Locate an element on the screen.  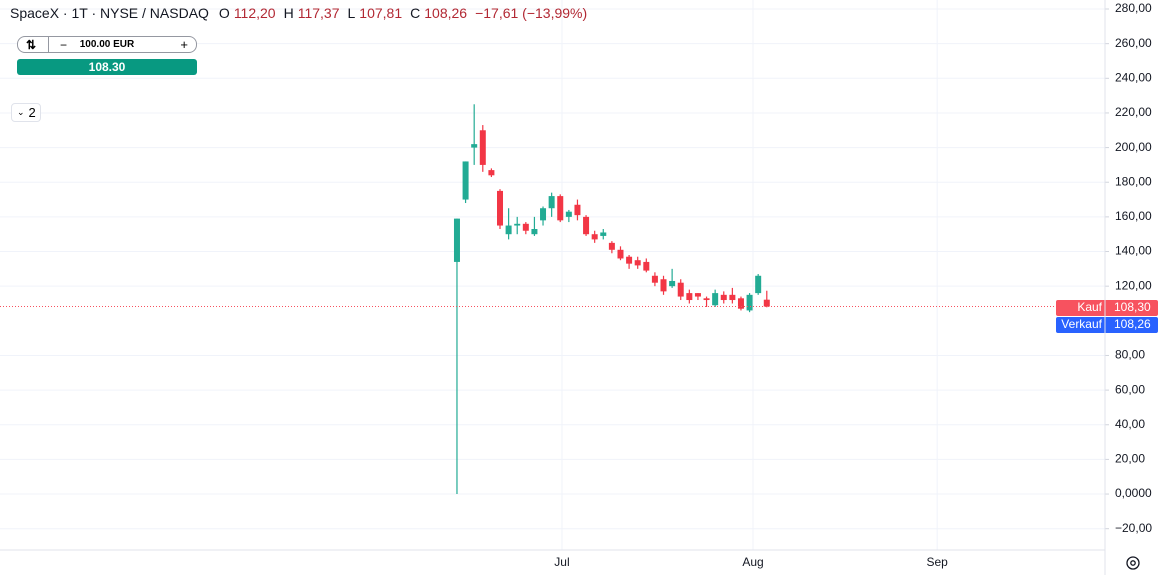
ohlc-label: O is located at coordinates (224, 13).